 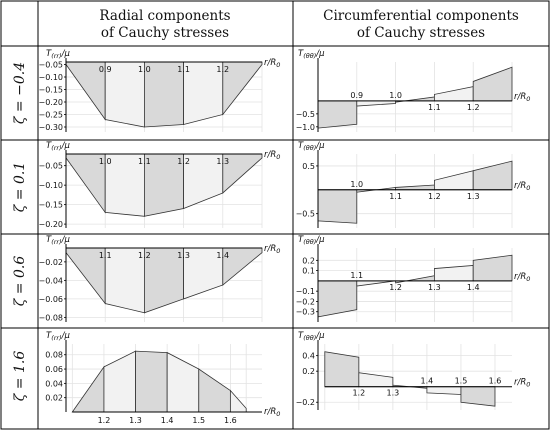 What do you see at coordinates (20, 187) in the screenshot?
I see `zeta-label-row-2: ζ = 0.1` at bounding box center [20, 187].